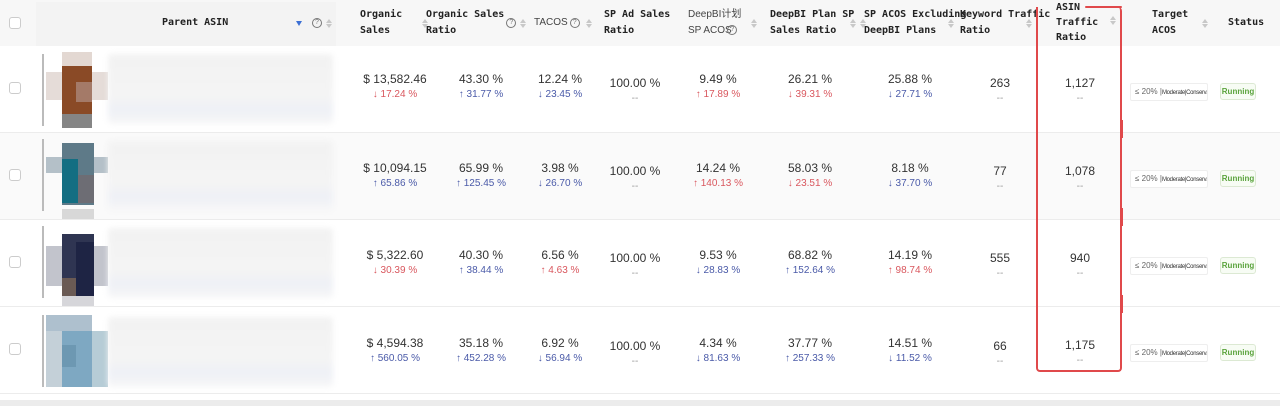  Describe the element at coordinates (195, 22) in the screenshot. I see `header-parent-asin: Parent ASIN` at that location.